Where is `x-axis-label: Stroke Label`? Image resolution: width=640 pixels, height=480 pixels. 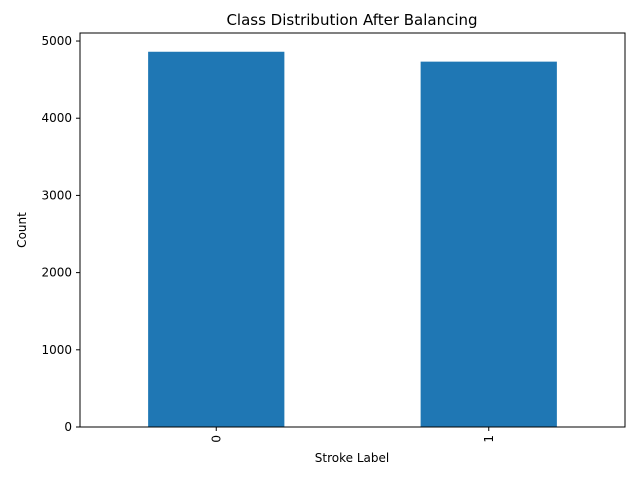
x-axis-label: Stroke Label is located at coordinates (352, 458).